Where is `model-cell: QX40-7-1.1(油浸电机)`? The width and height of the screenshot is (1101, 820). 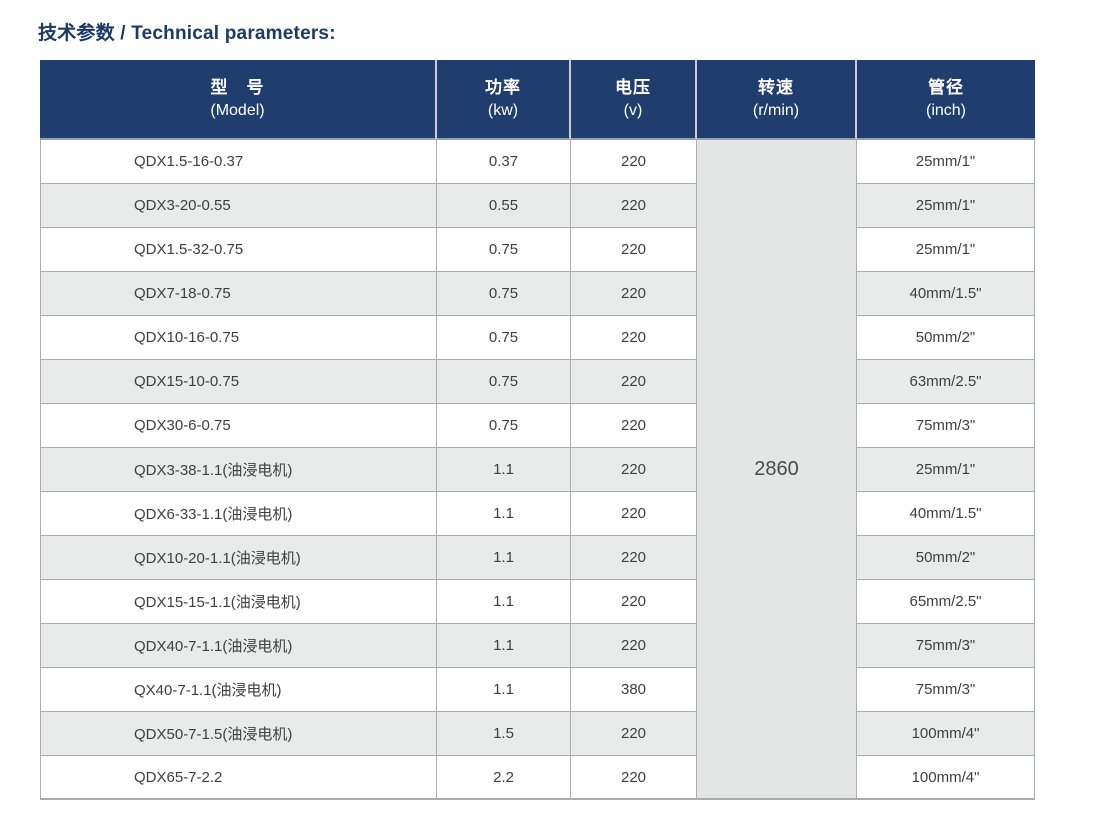
model-cell: QX40-7-1.1(油浸电机) is located at coordinates (238, 690).